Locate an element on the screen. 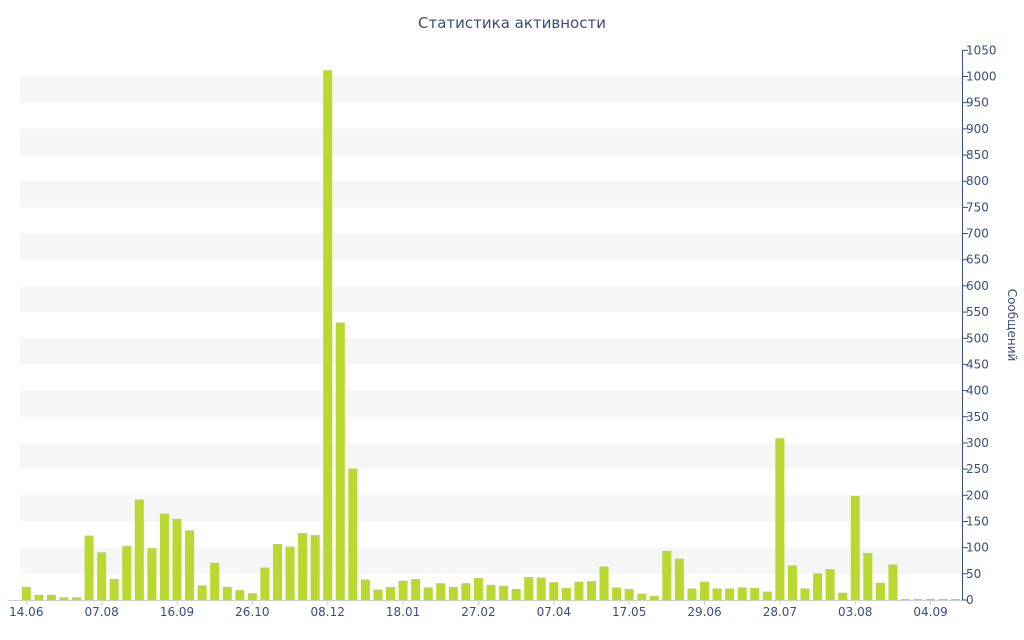 This screenshot has height=640, width=1024. y-tick-label: 1000 is located at coordinates (981, 77).